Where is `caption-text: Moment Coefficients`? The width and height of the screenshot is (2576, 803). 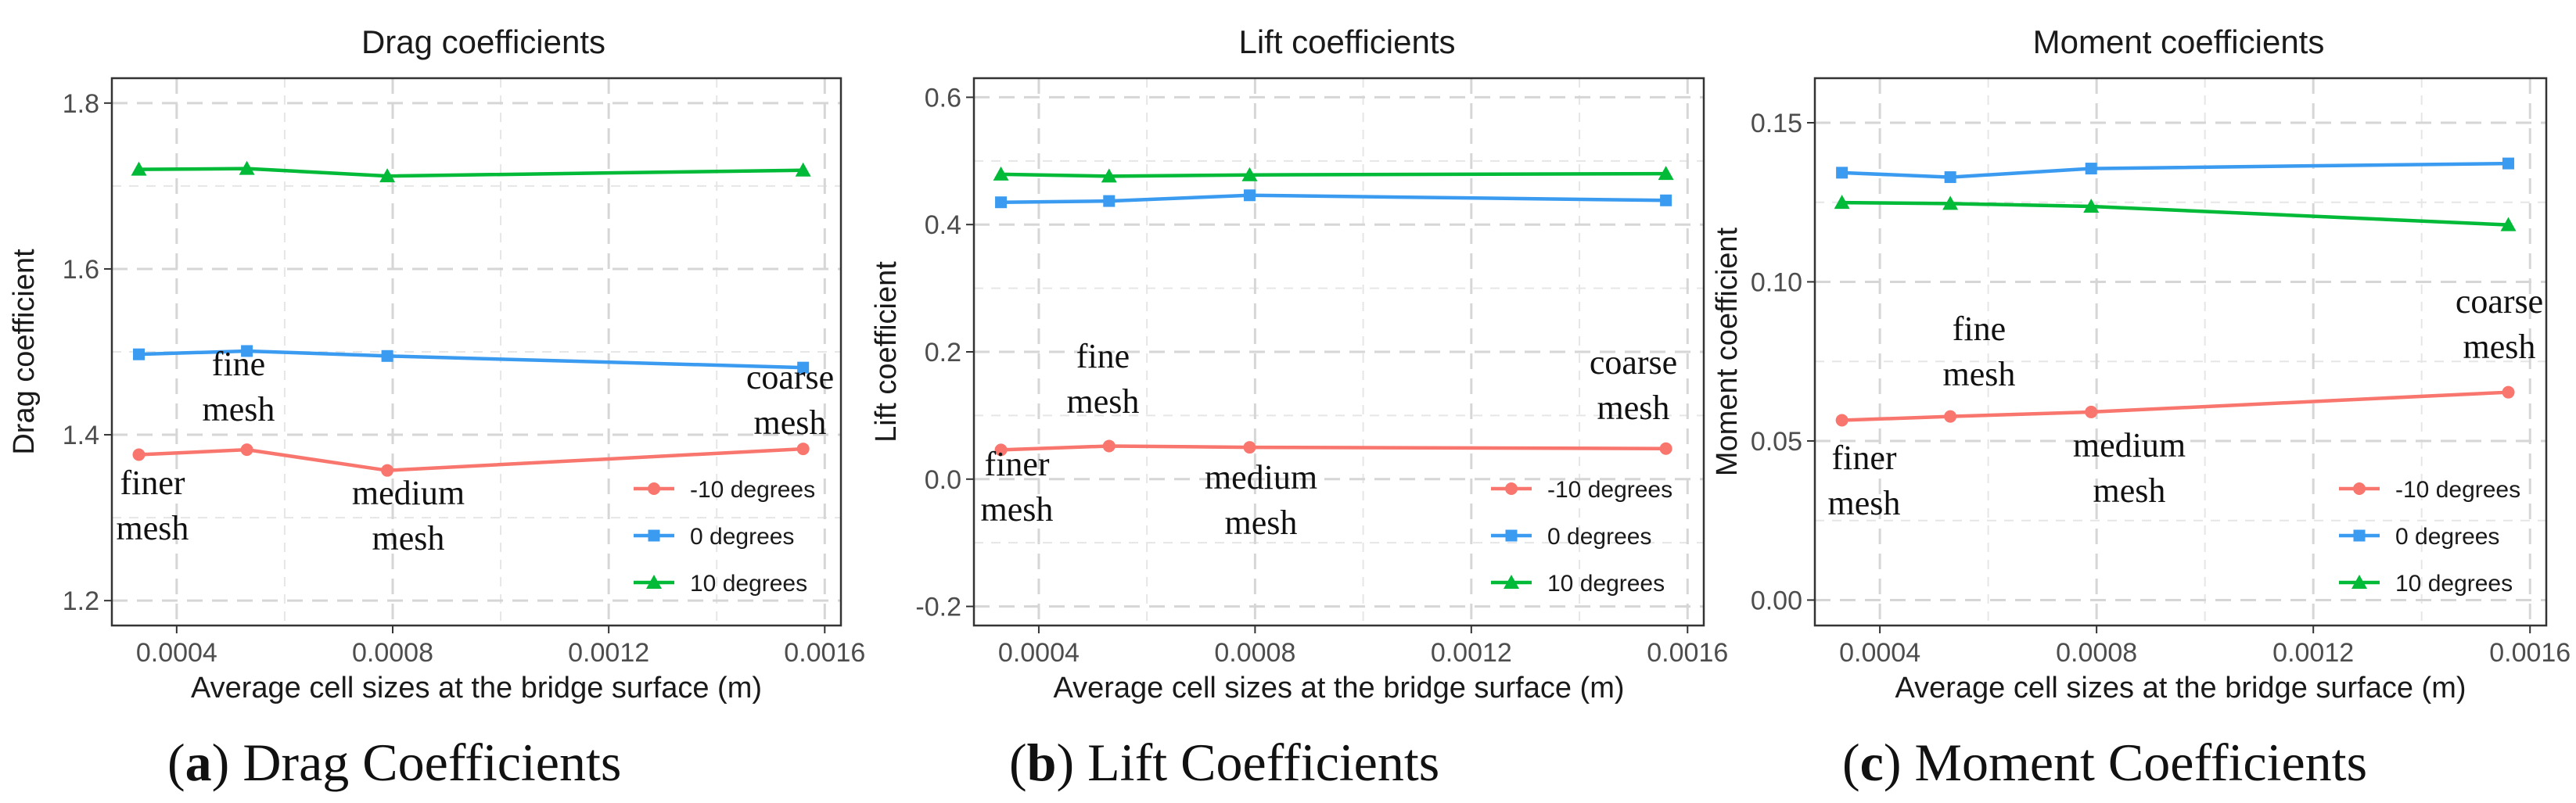
caption-text: Moment Coefficients is located at coordinates (2141, 762).